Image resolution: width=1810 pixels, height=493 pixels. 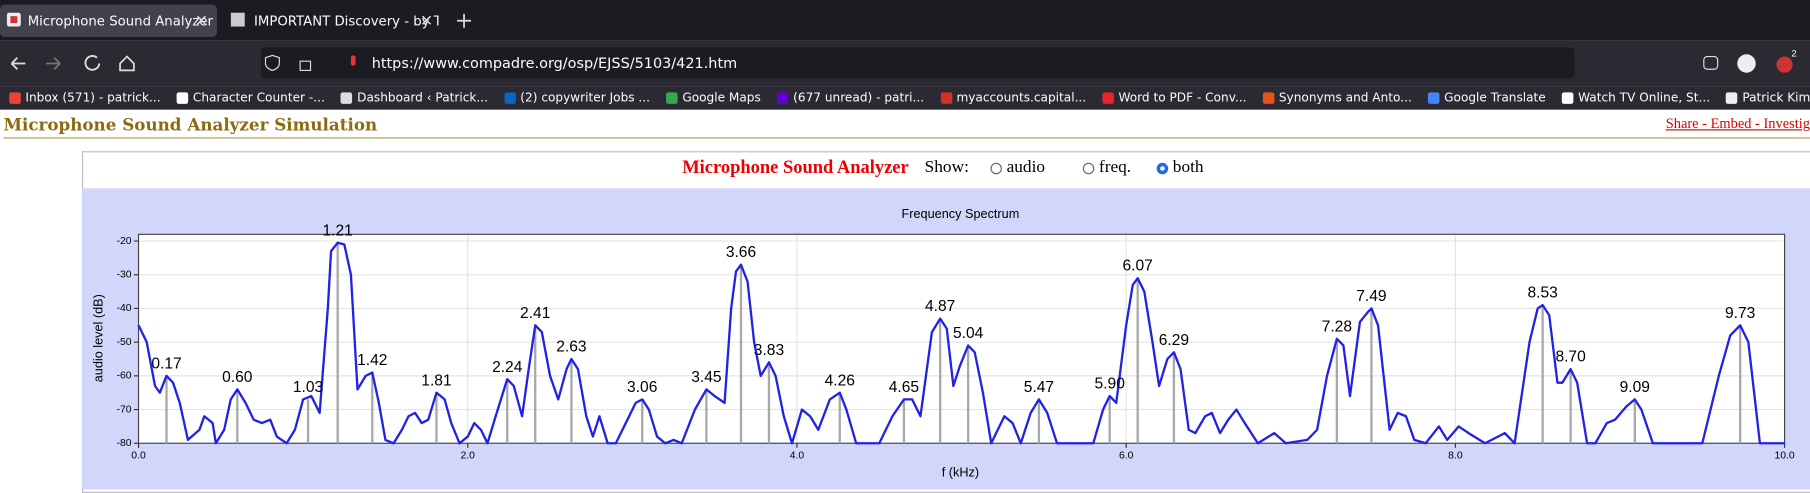 I want to click on bookmark-label: Google Translate, so click(x=1495, y=98).